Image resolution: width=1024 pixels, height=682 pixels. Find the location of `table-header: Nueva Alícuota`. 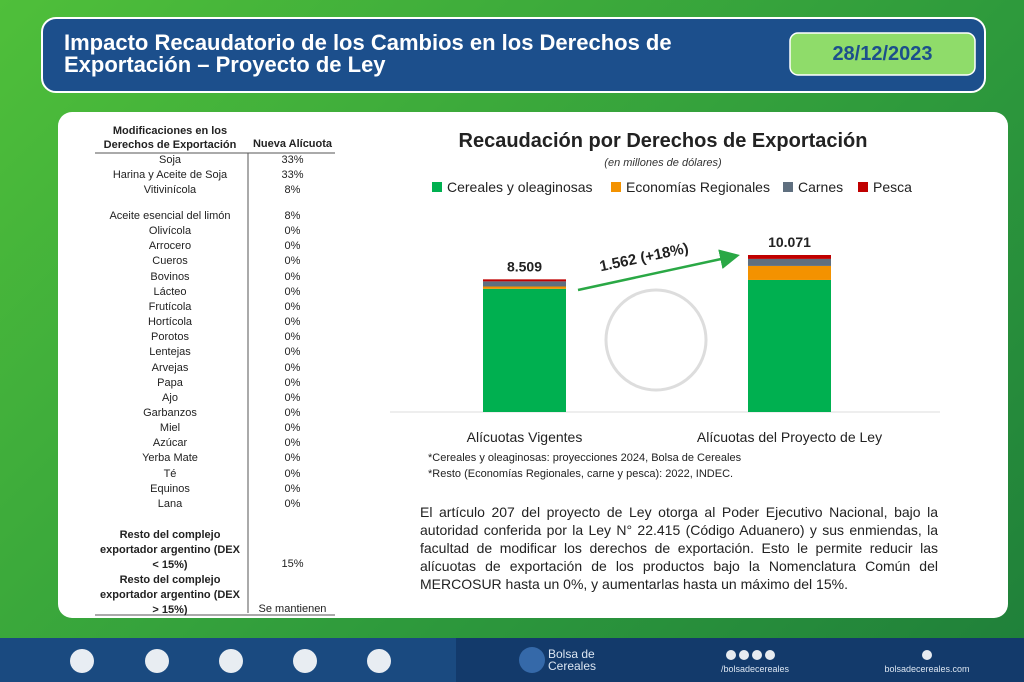

table-header: Nueva Alícuota is located at coordinates (292, 144).